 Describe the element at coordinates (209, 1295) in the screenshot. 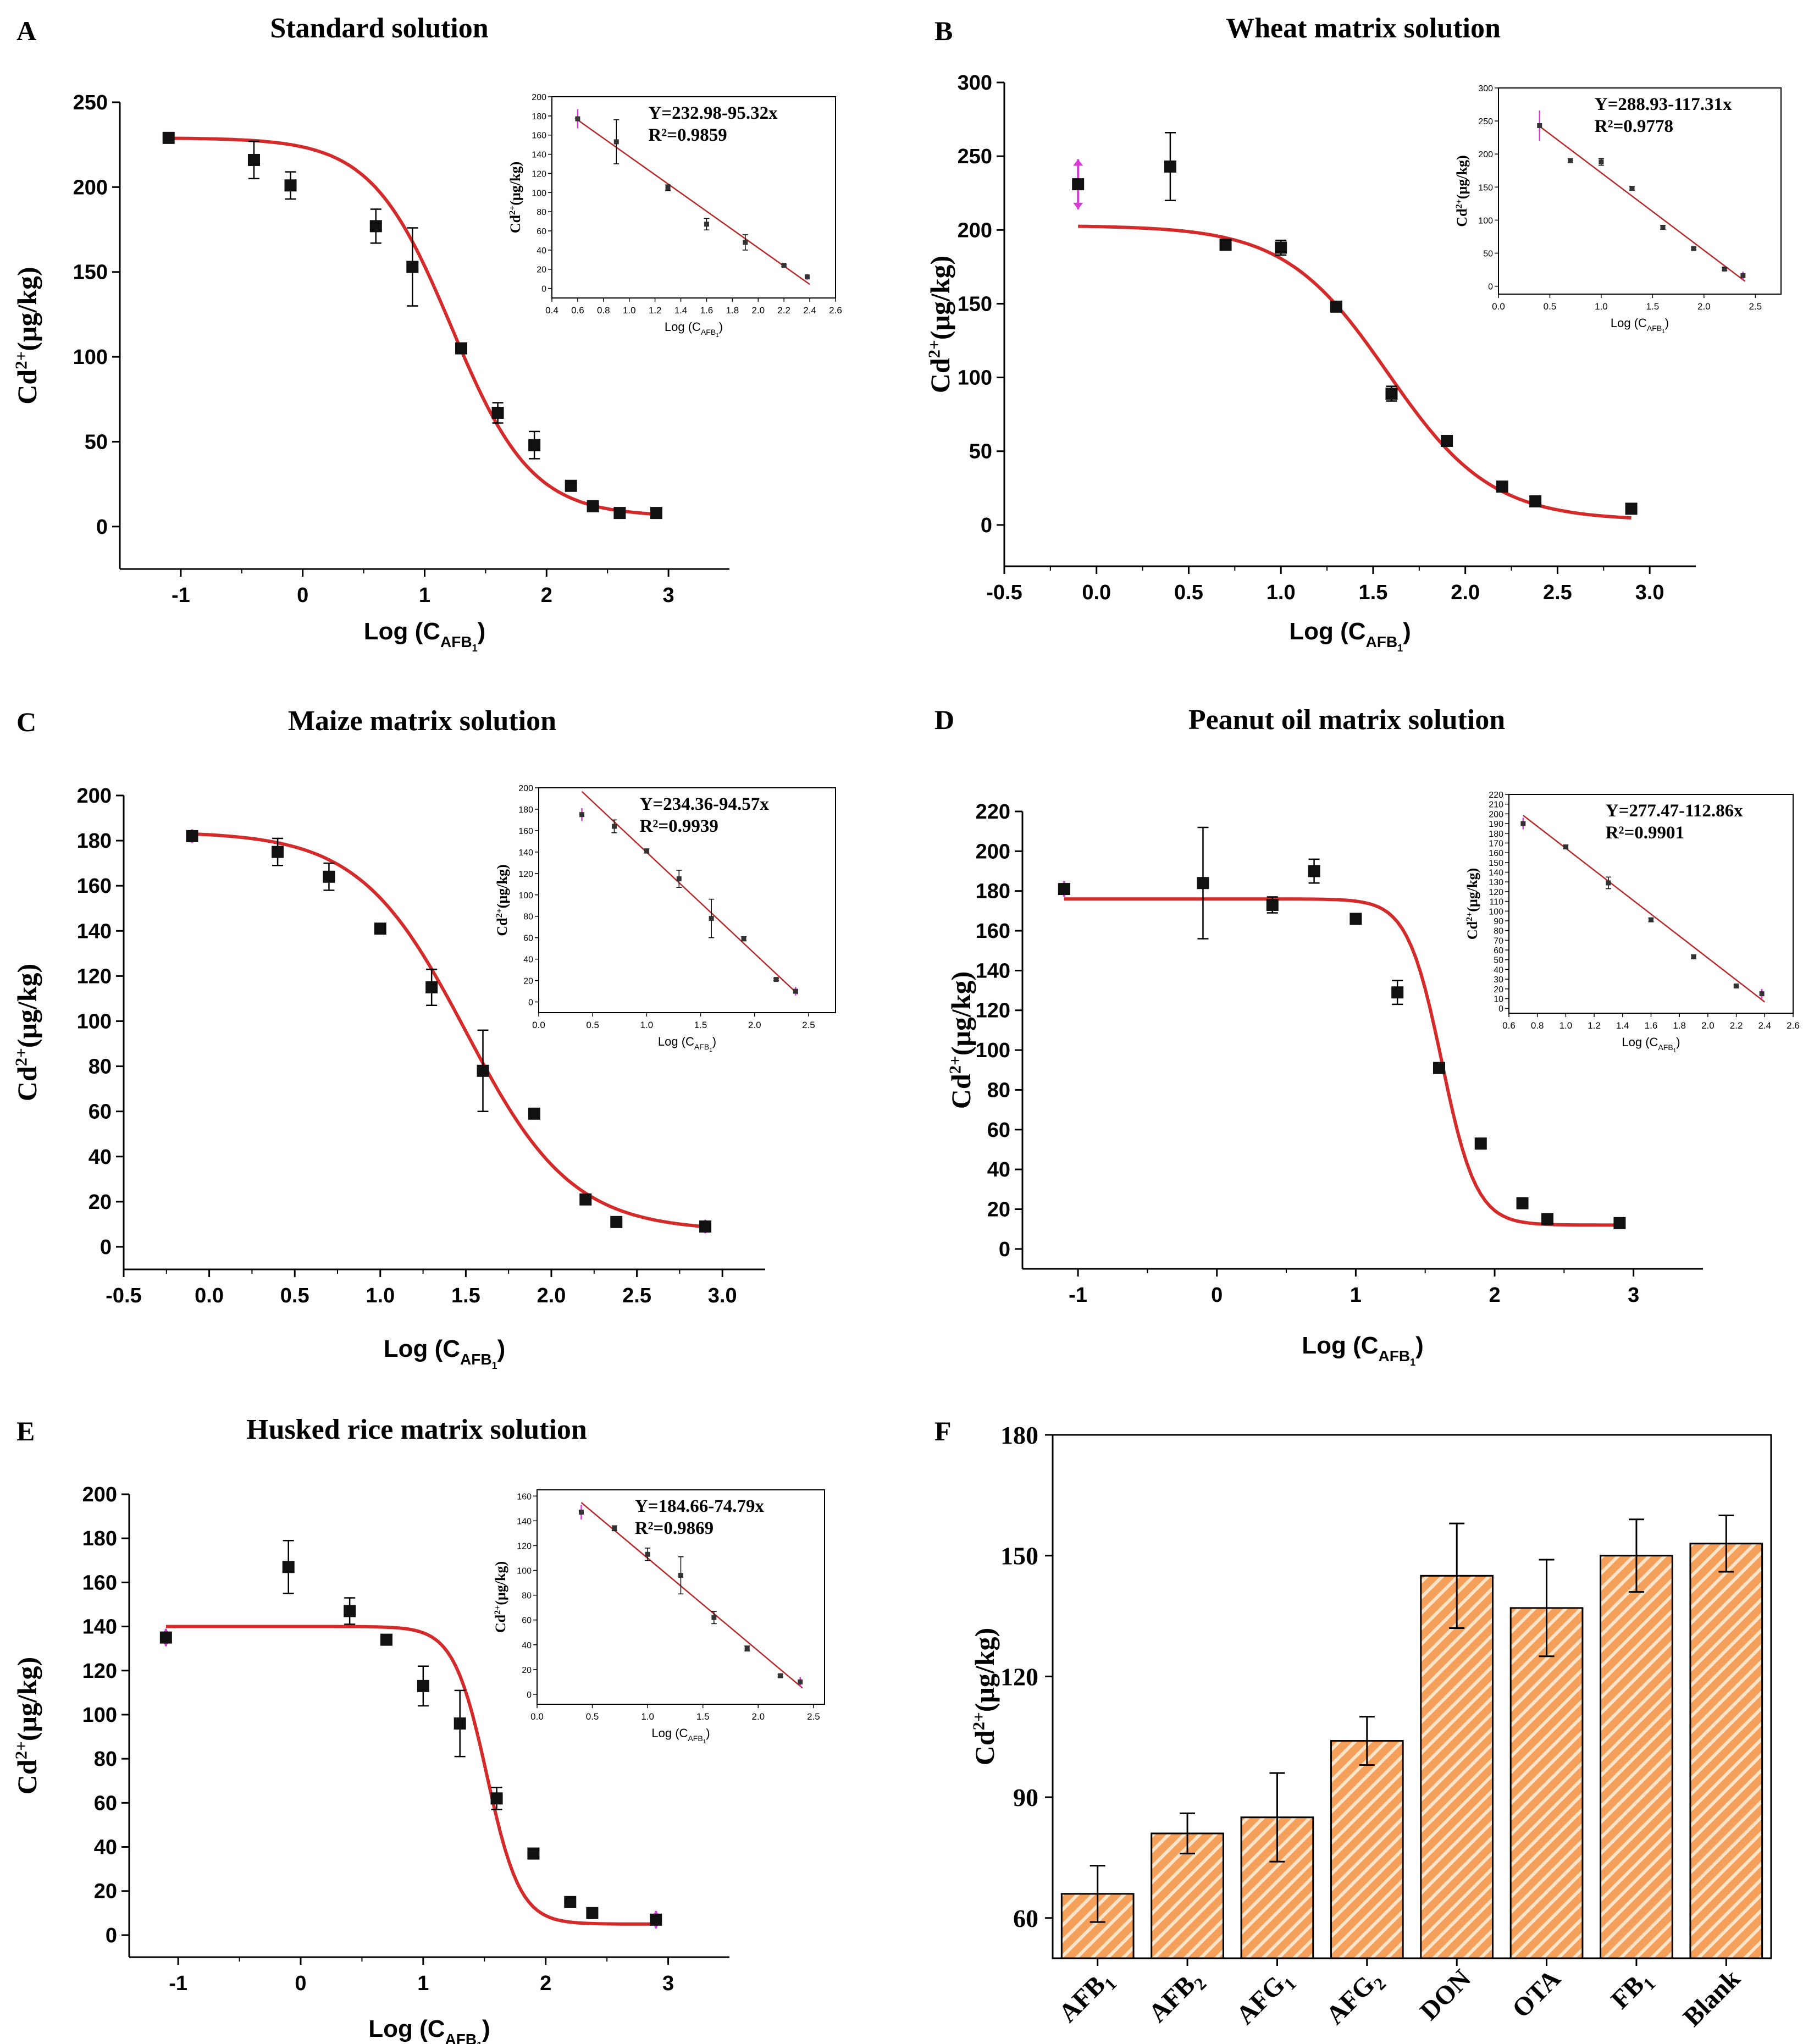

I see `x-tick-label: 0.0` at that location.